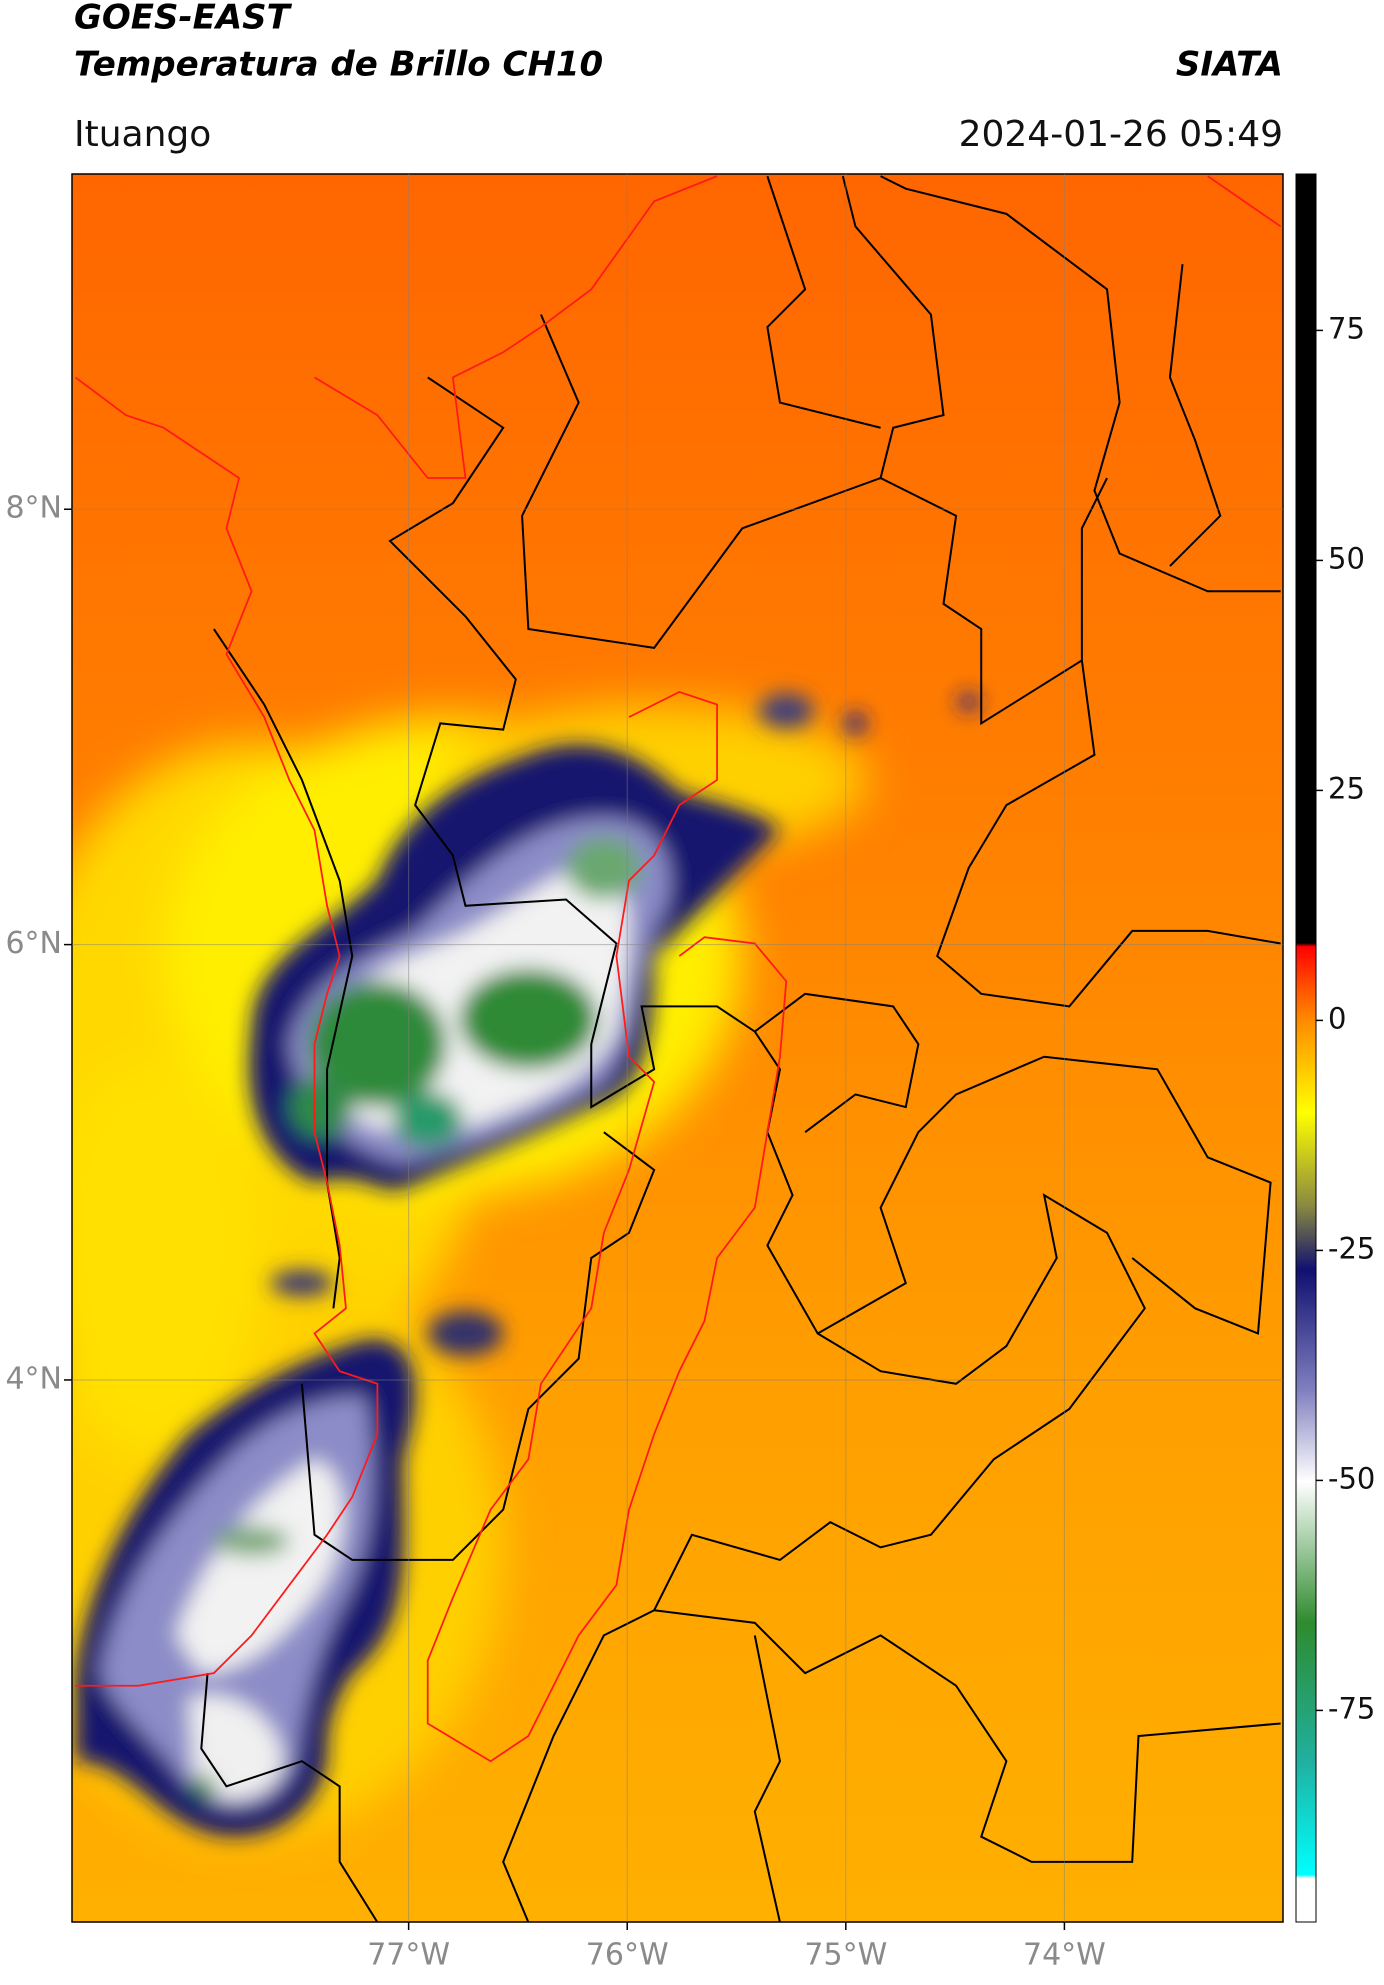 The height and width of the screenshot is (1985, 1384). What do you see at coordinates (1346, 788) in the screenshot?
I see `colorbar-tick-label: 25` at bounding box center [1346, 788].